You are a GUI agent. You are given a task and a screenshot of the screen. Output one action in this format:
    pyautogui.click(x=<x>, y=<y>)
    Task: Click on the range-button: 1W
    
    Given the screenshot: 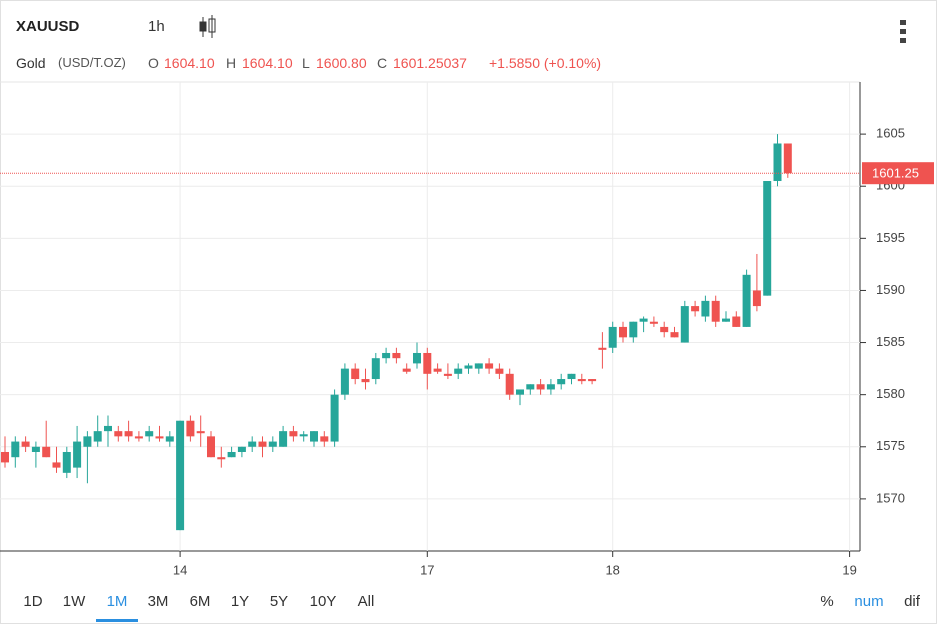 What is the action you would take?
    pyautogui.click(x=74, y=601)
    